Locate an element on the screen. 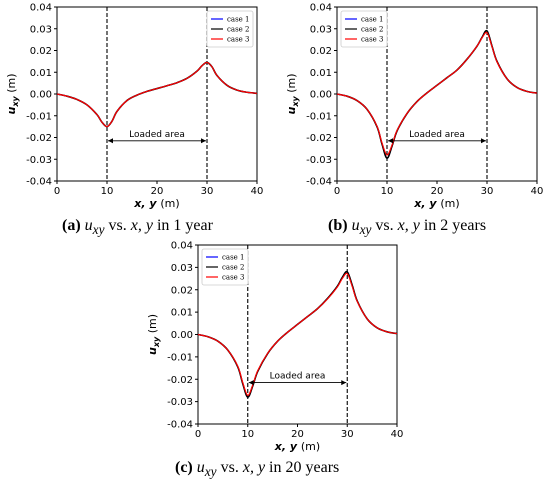  chart0-xtick-label: 0 is located at coordinates (57, 191).